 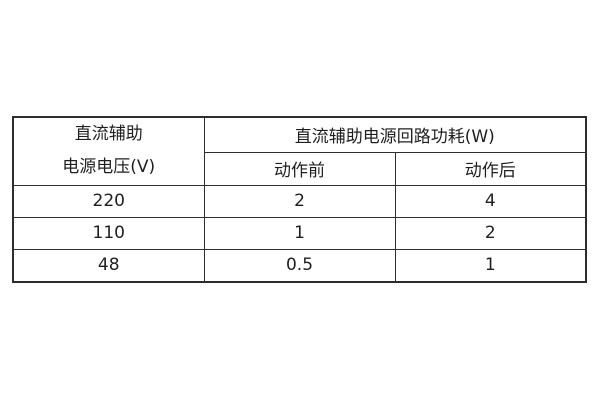 I want to click on header-voltage-line1: 直流辅助, so click(x=108, y=134).